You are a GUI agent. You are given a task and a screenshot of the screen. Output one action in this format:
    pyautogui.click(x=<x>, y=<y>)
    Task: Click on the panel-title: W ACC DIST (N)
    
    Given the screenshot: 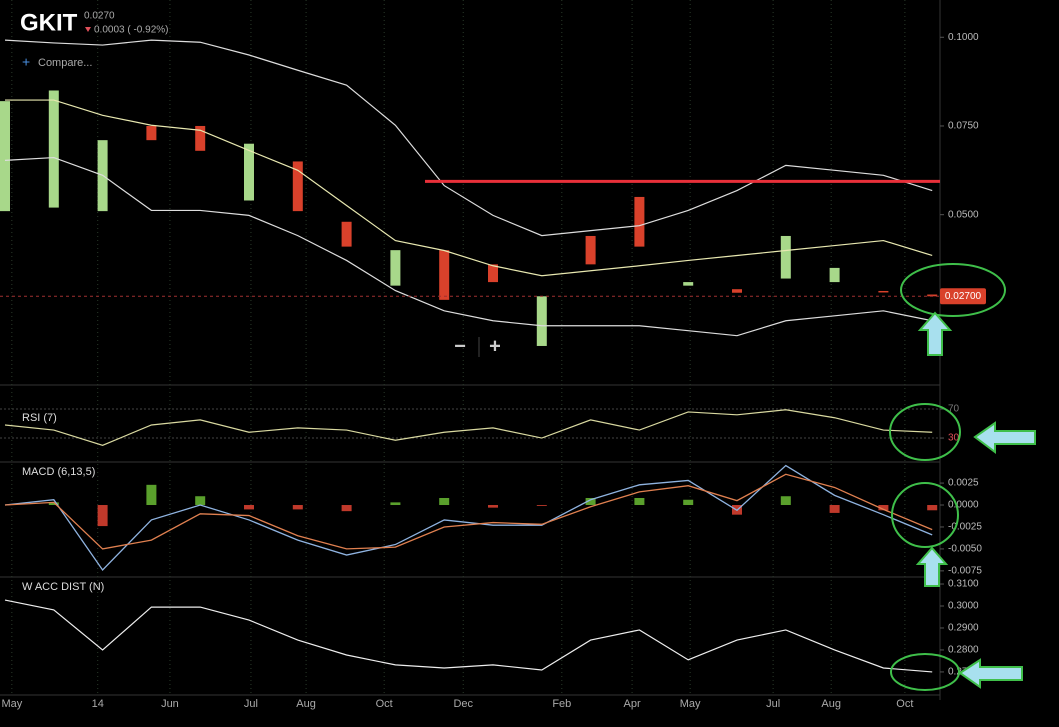 What is the action you would take?
    pyautogui.click(x=63, y=587)
    